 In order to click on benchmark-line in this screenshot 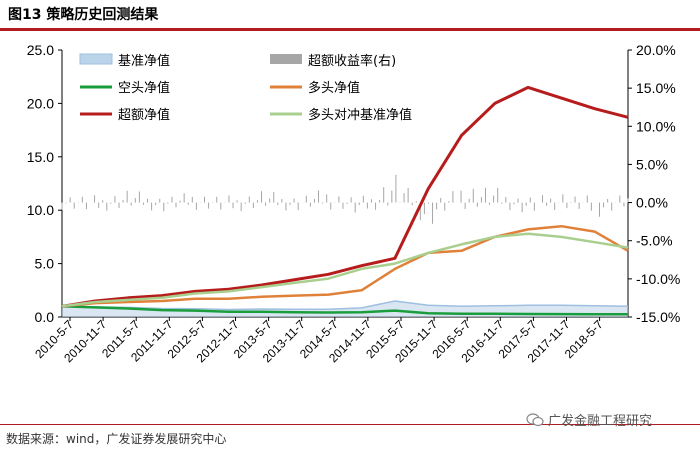, I will do `click(345, 305)`.